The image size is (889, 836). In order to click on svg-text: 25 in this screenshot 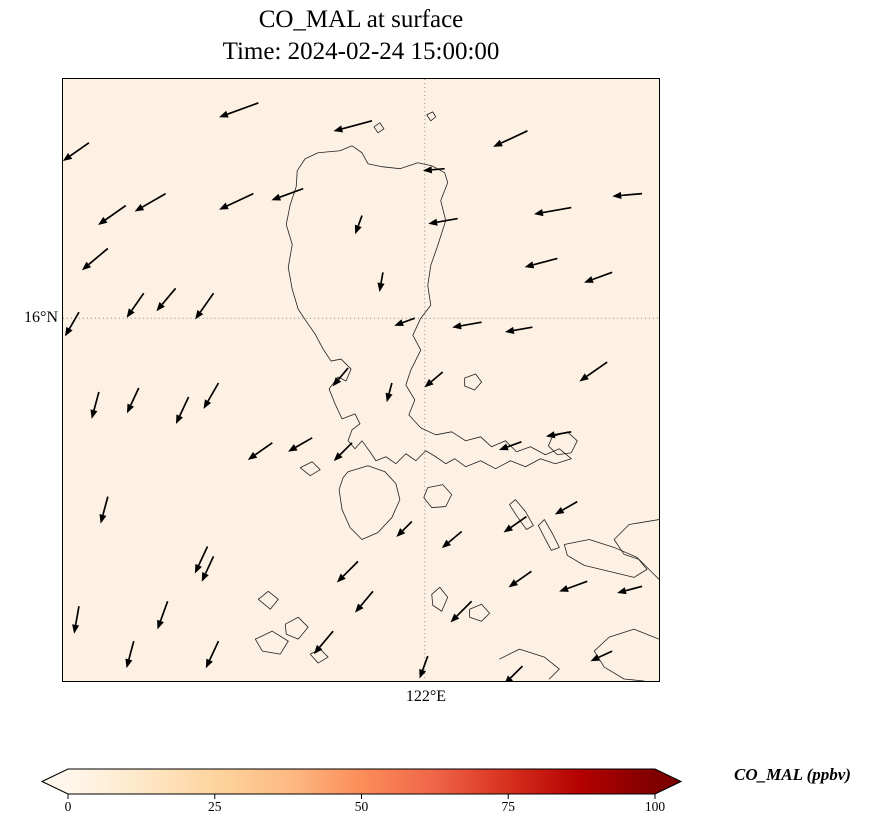, I will do `click(215, 806)`.